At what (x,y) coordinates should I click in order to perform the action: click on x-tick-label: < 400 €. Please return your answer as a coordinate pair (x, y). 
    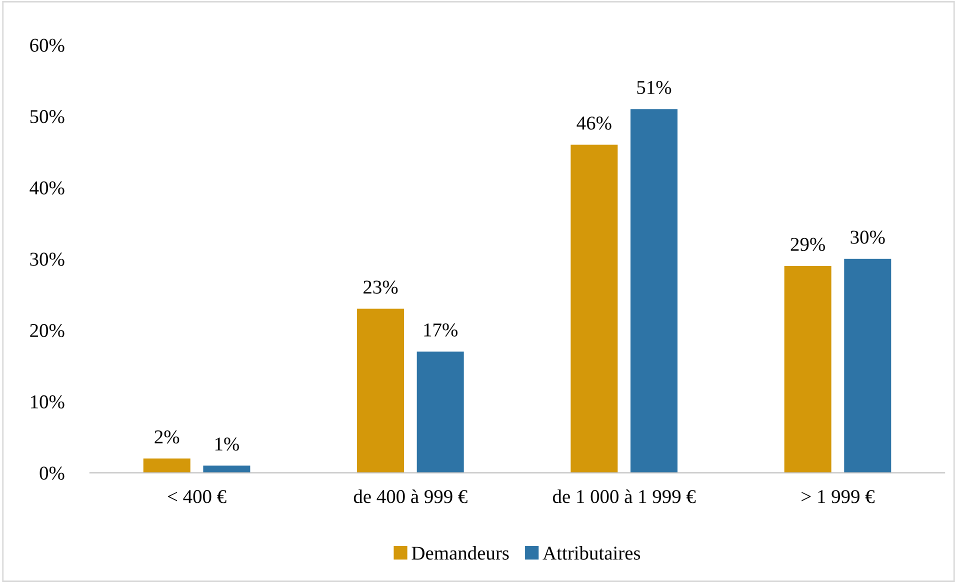
    Looking at the image, I should click on (197, 497).